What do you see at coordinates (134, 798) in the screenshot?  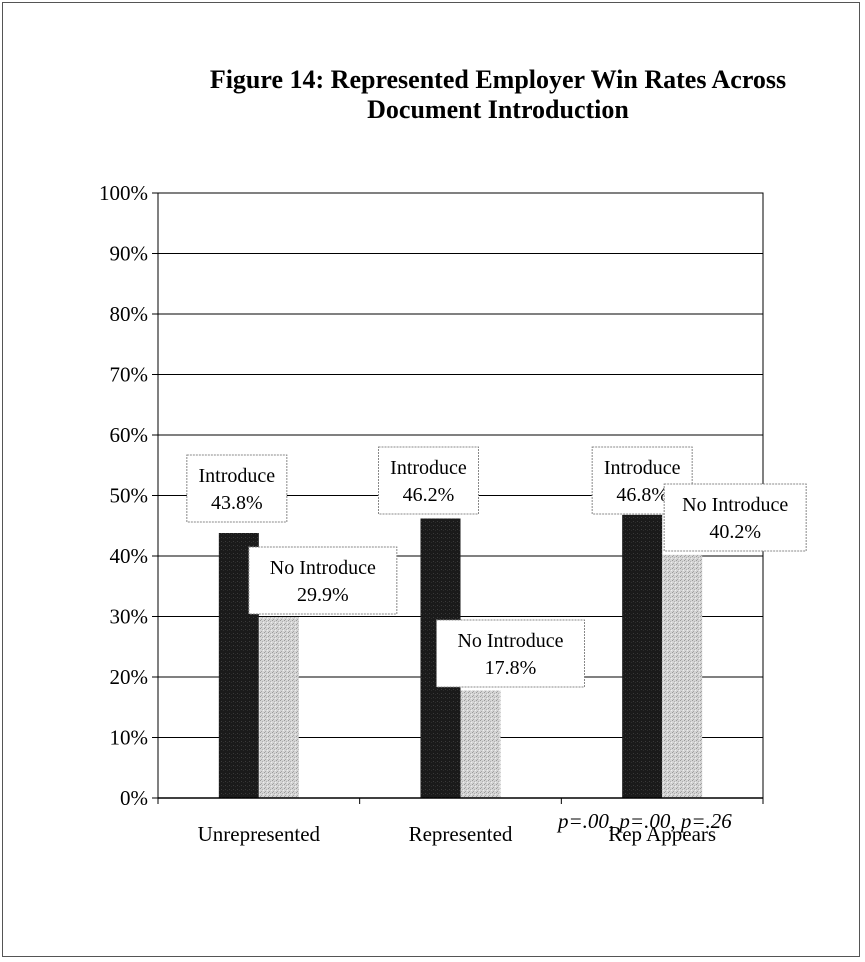 I see `y-tick-label-0: 0%` at bounding box center [134, 798].